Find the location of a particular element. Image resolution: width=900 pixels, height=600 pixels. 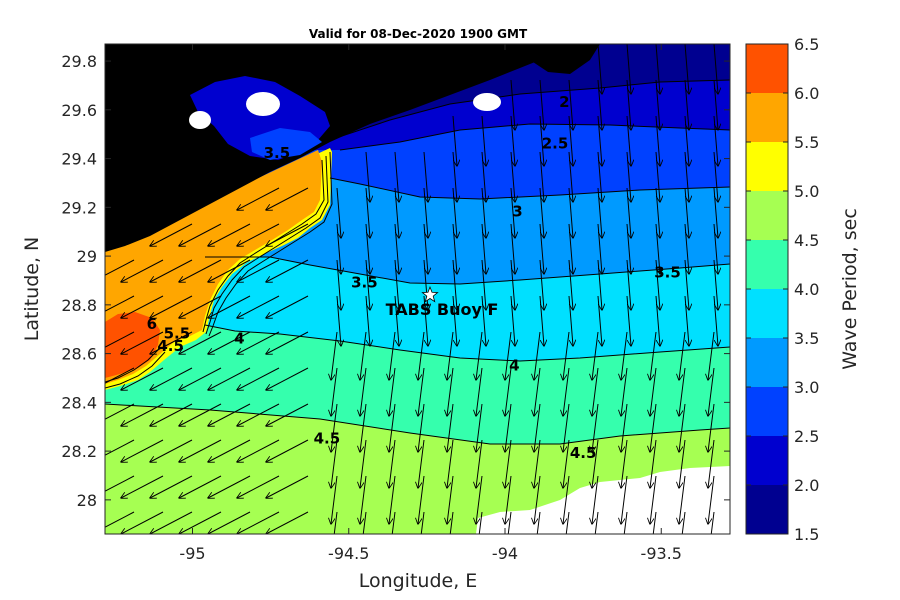

contour-label: 3 is located at coordinates (517, 212).